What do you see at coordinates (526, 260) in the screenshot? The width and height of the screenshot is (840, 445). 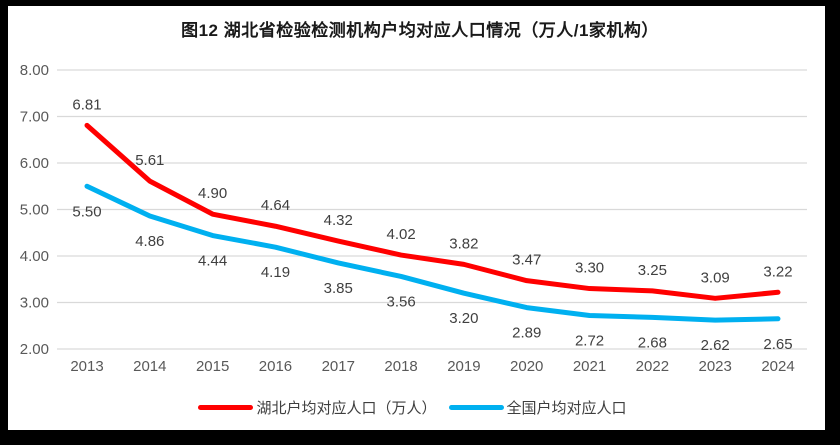 I see `data-label: 3.47` at bounding box center [526, 260].